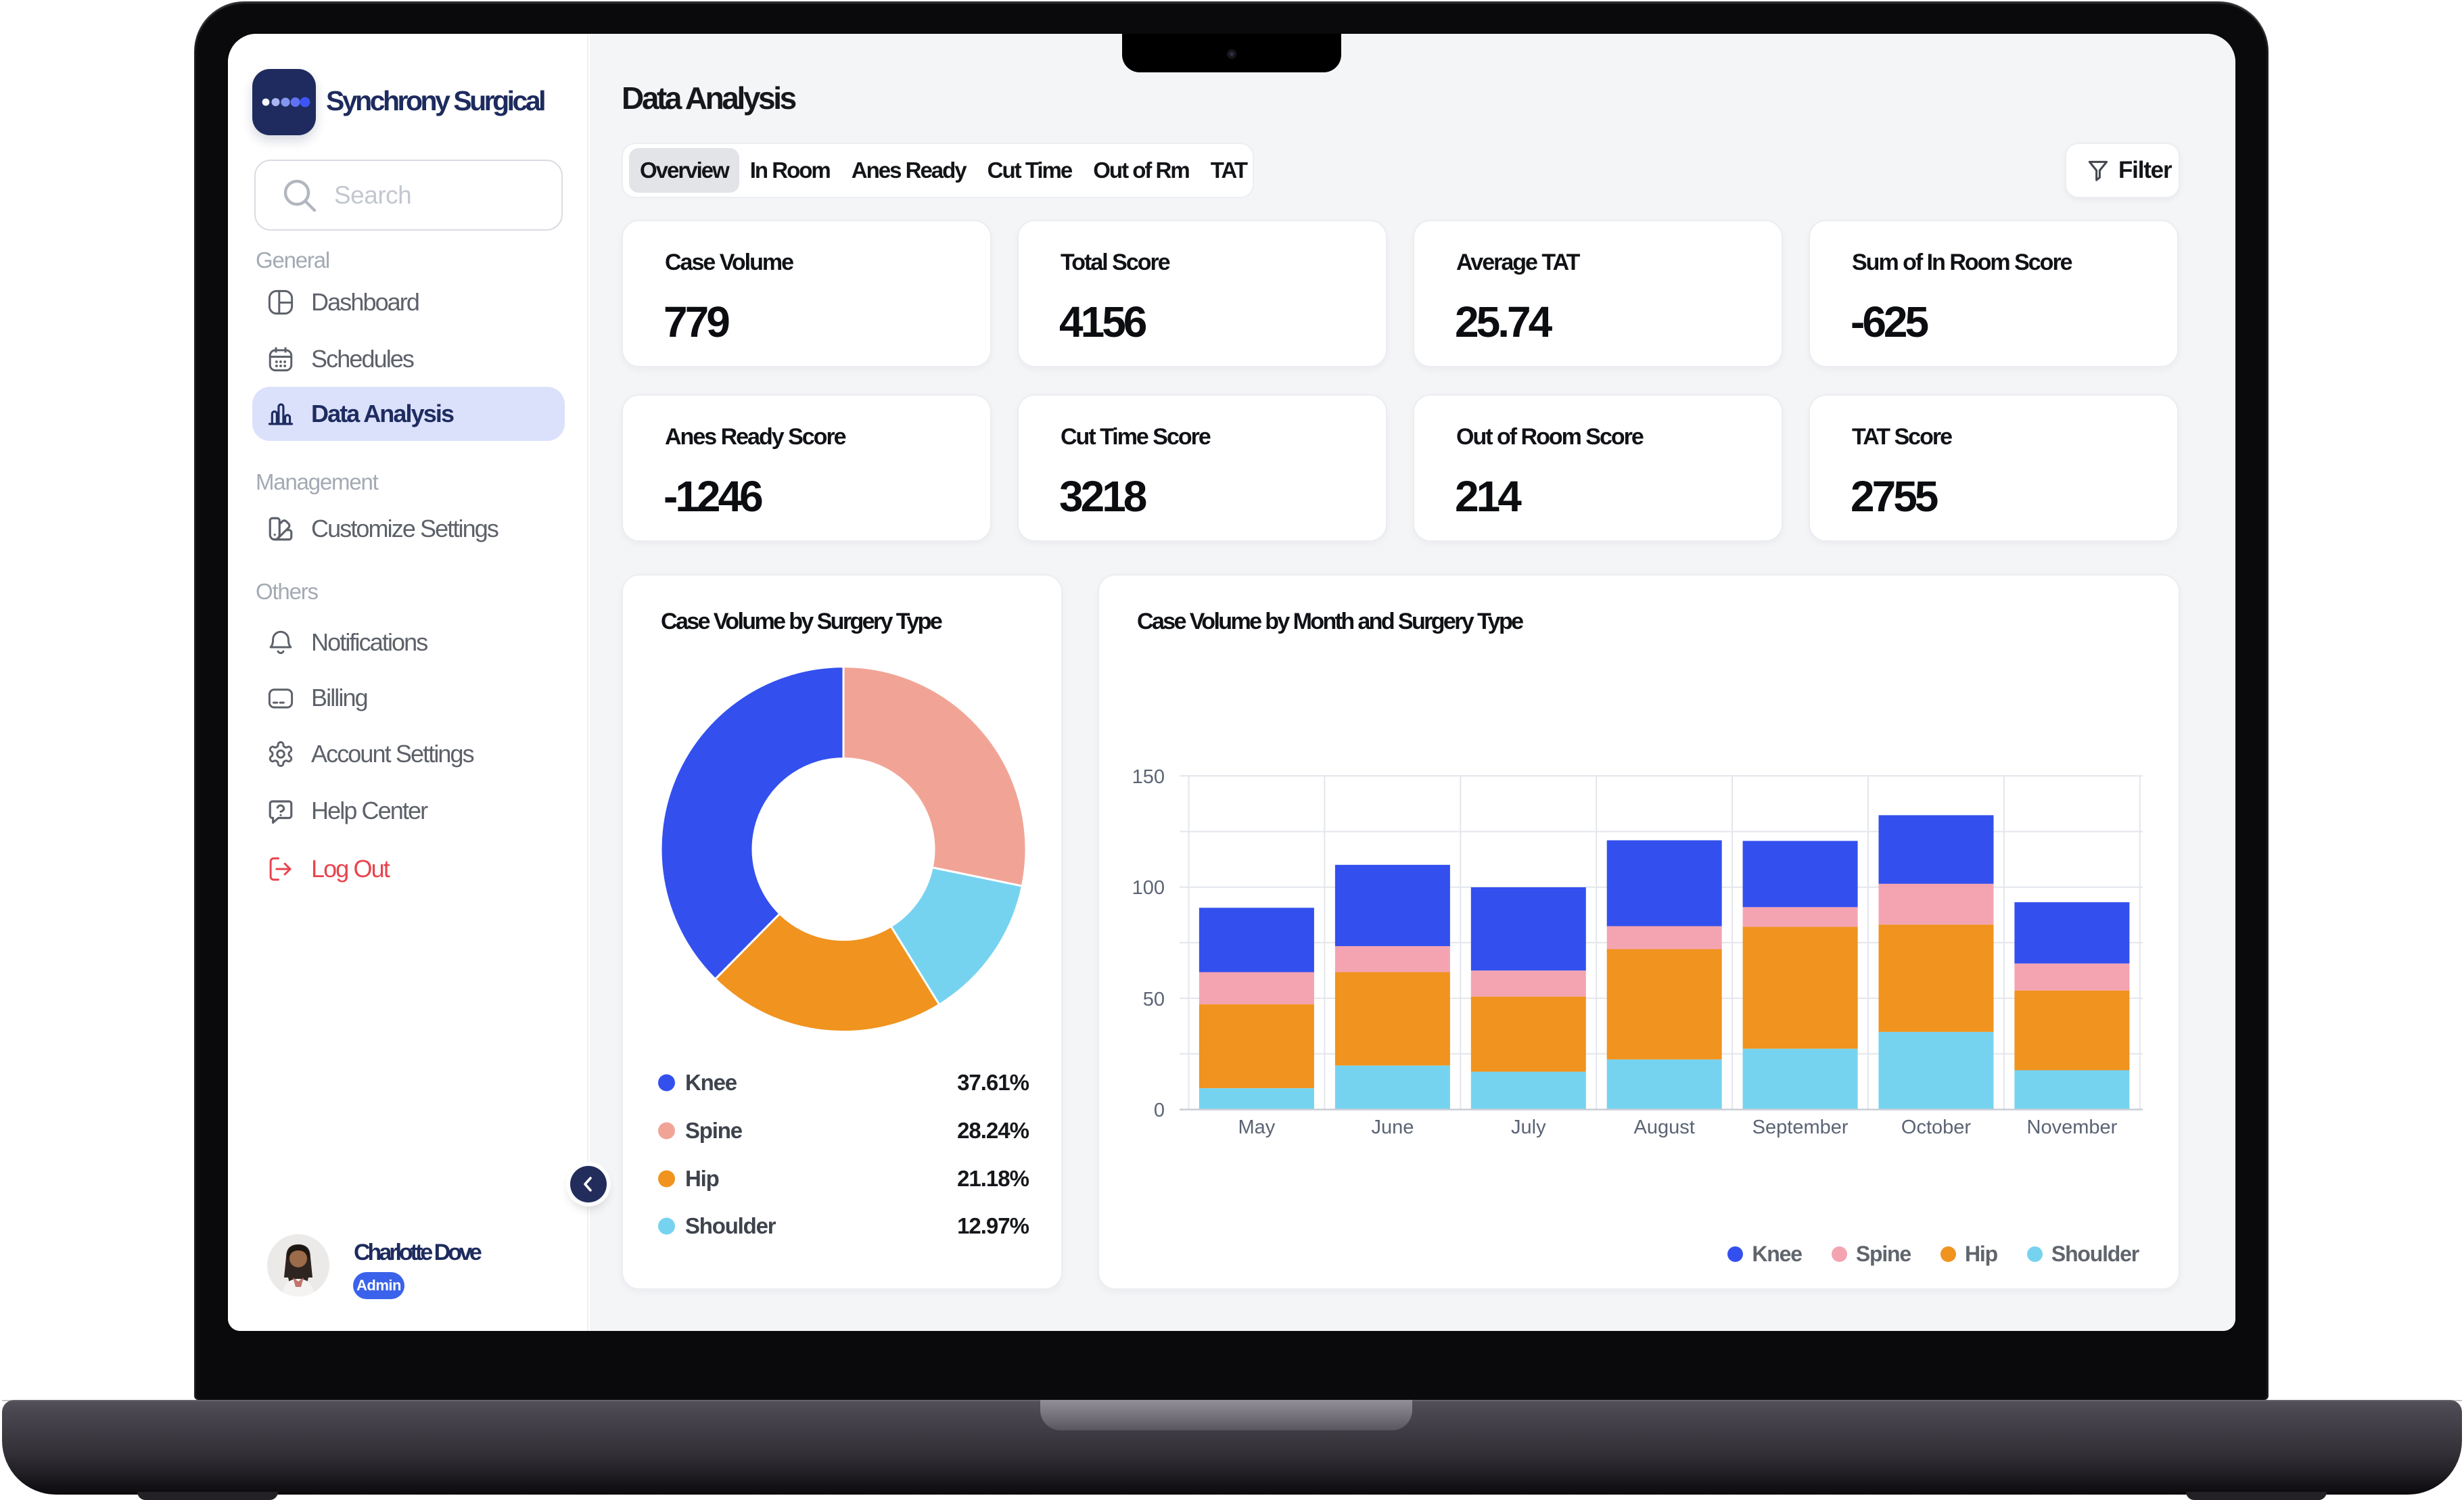 This screenshot has width=2464, height=1500. What do you see at coordinates (1257, 1127) in the screenshot?
I see `svg-text: May` at bounding box center [1257, 1127].